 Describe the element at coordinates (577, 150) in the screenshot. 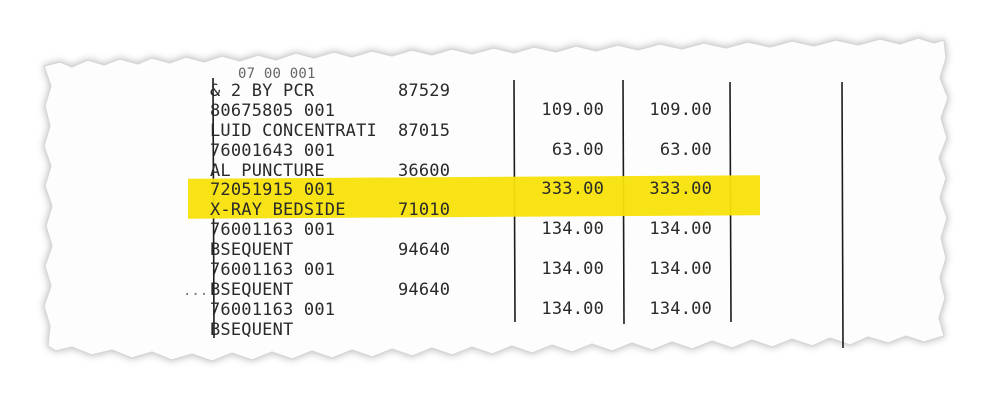

I see `row-amount: 63.00` at that location.